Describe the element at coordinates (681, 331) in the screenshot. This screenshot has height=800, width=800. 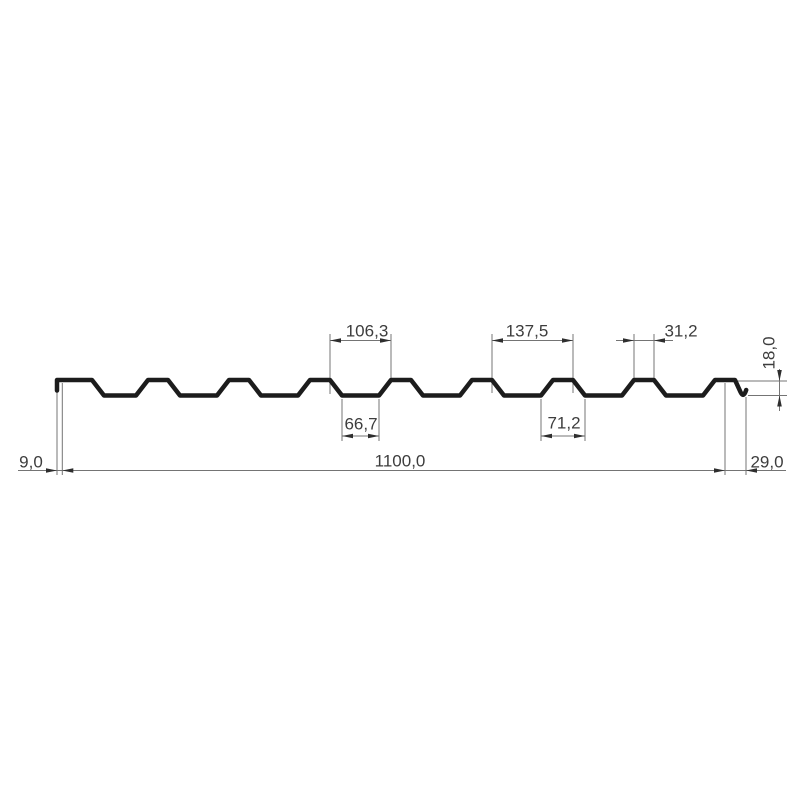
I see `dim-label-rib-top-width: 31,2` at that location.